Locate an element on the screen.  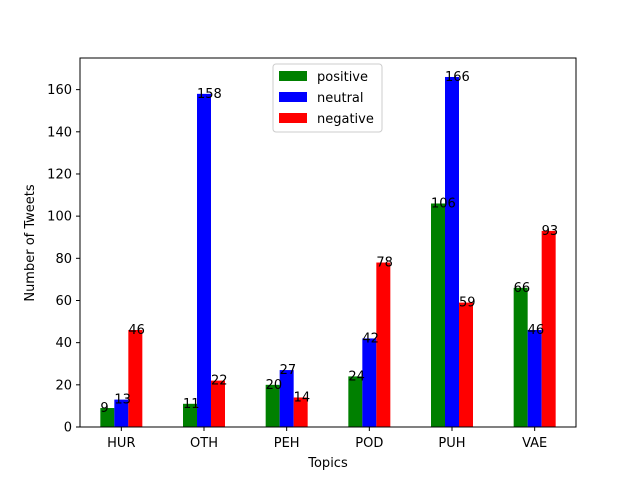
legend-label-positive: positive is located at coordinates (342, 77).